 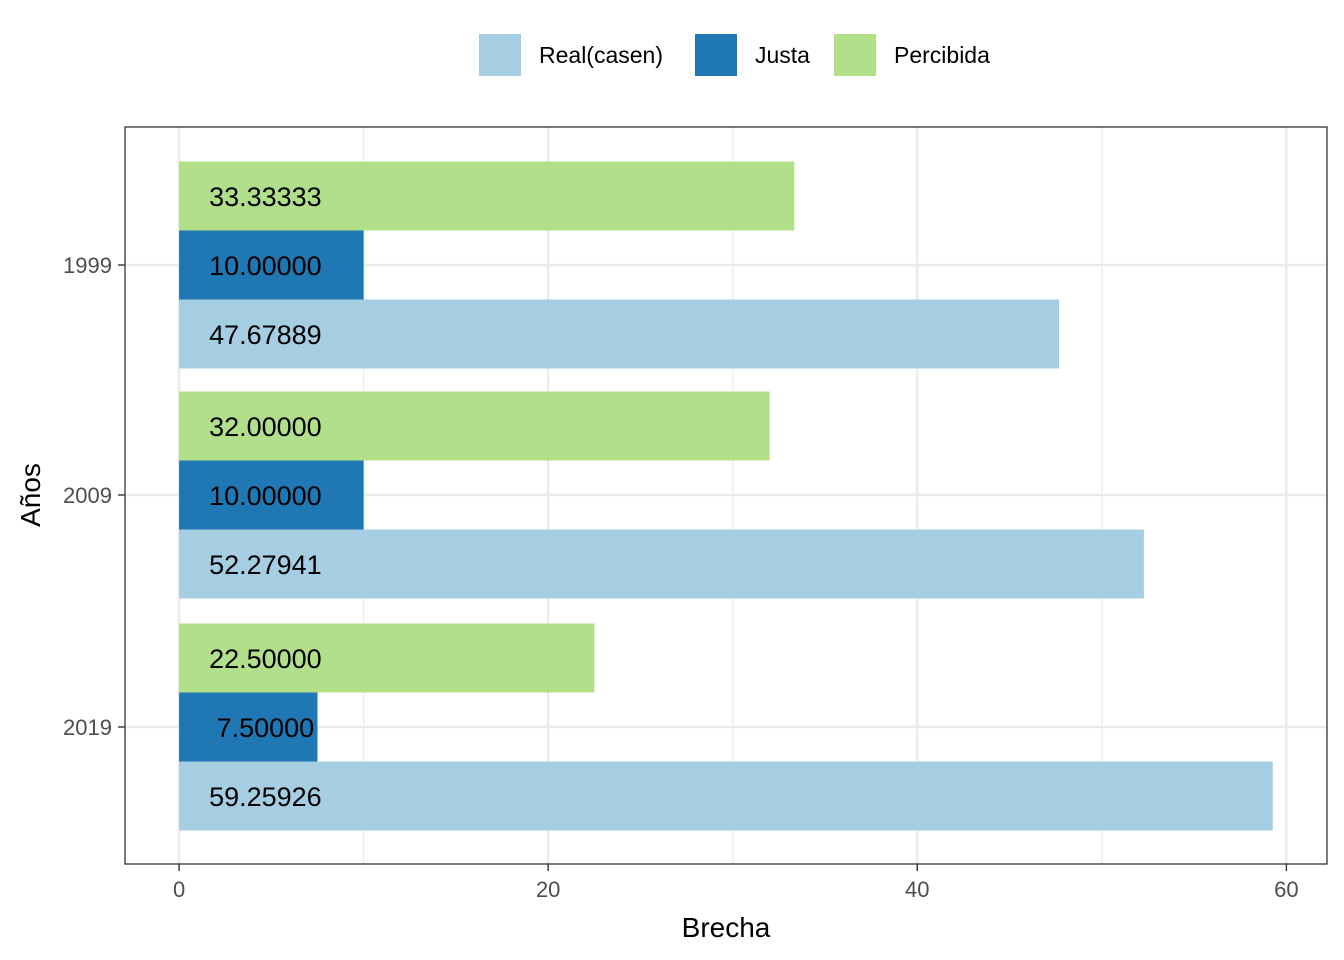 What do you see at coordinates (265, 427) in the screenshot?
I see `bar-value-label: 32.00000` at bounding box center [265, 427].